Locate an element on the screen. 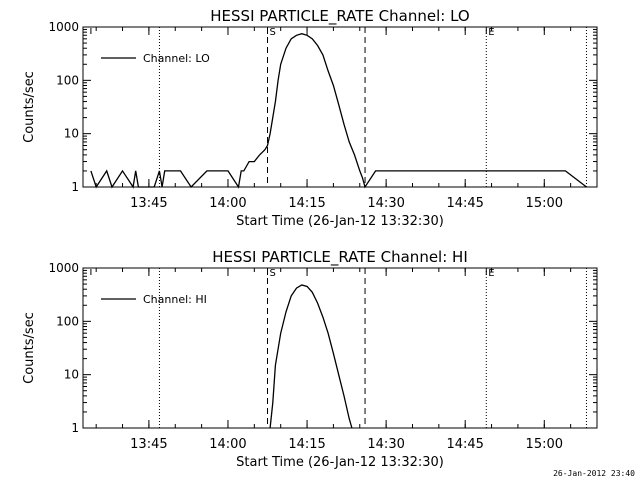 This screenshot has width=640, height=480. legend-label: Channel: LO is located at coordinates (176, 58).